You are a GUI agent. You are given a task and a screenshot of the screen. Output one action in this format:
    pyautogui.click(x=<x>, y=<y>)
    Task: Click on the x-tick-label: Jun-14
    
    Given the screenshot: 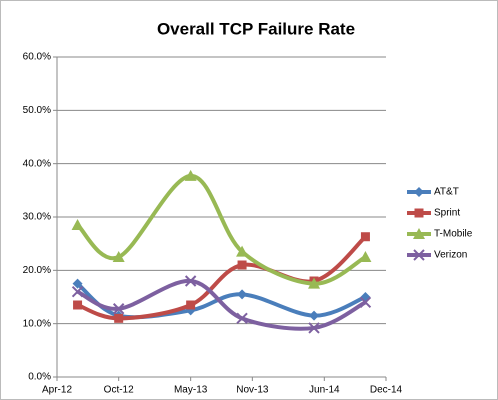 What is the action you would take?
    pyautogui.click(x=324, y=390)
    